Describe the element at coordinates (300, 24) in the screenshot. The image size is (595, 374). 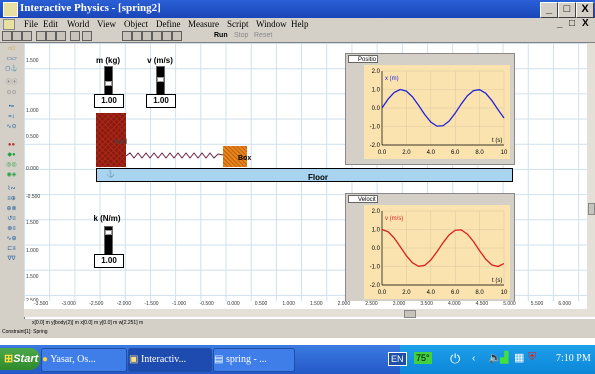
I see `menu-help: Help` at that location.